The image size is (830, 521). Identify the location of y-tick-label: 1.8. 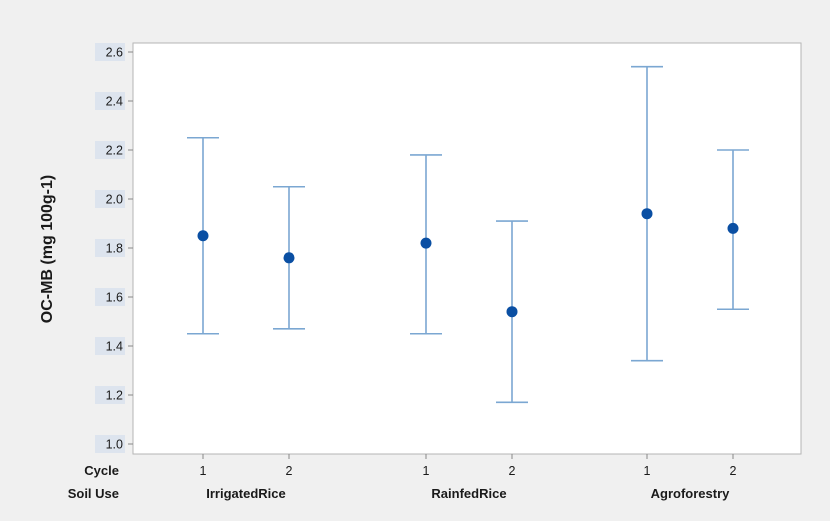
(114, 249).